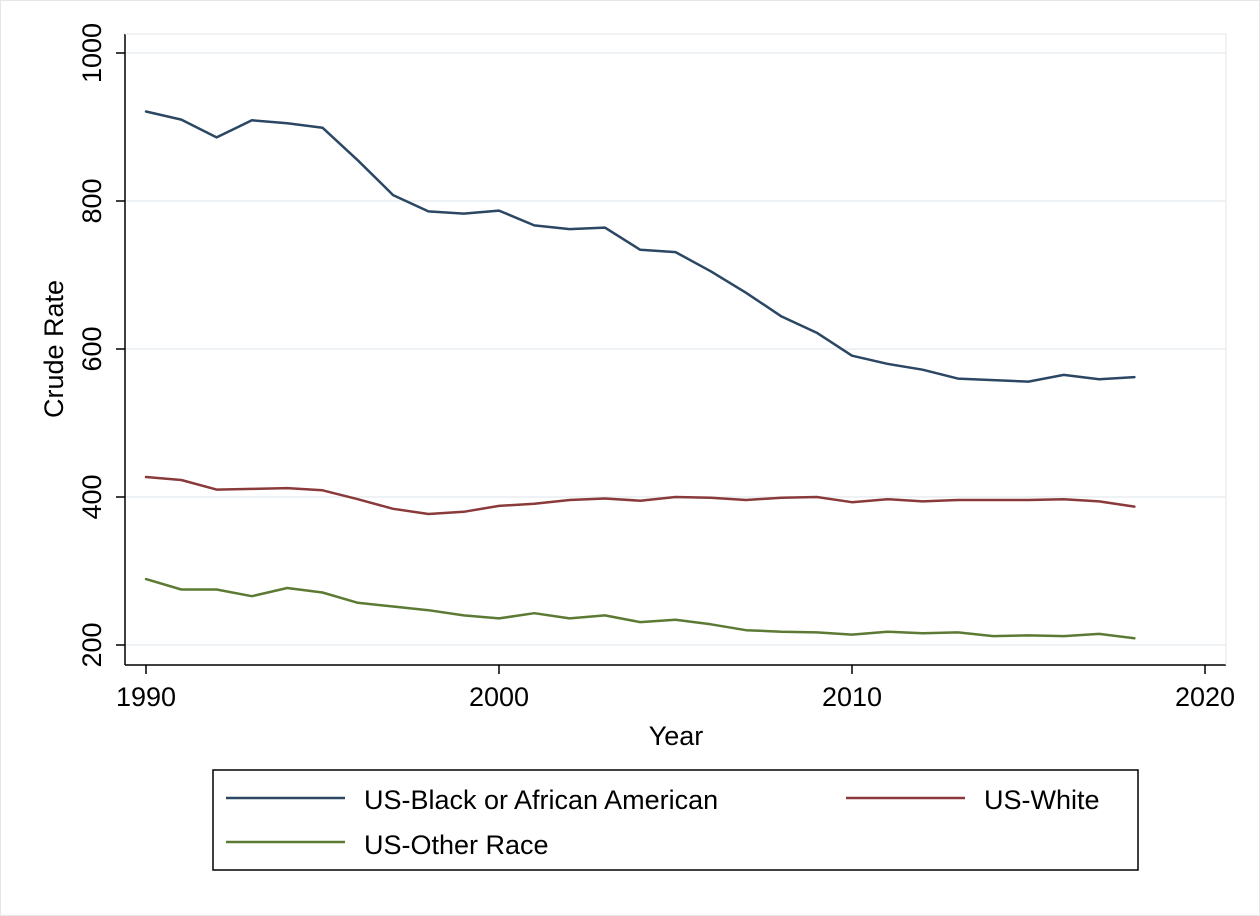 The height and width of the screenshot is (916, 1260). What do you see at coordinates (92, 53) in the screenshot?
I see `y-tick-label: 1000` at bounding box center [92, 53].